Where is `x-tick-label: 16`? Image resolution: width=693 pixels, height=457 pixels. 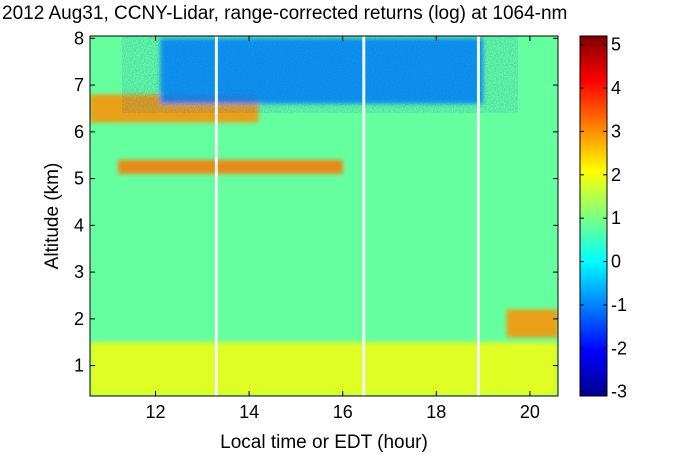 x-tick-label: 16 is located at coordinates (343, 412).